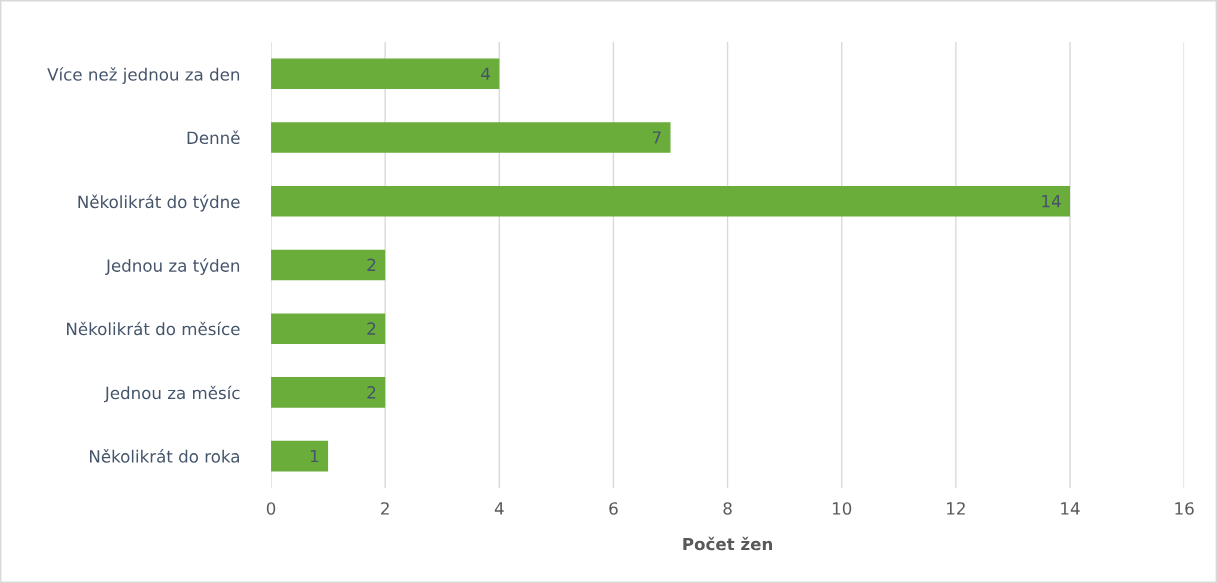 This screenshot has width=1217, height=583. Describe the element at coordinates (314, 456) in the screenshot. I see `data-label: 1` at that location.